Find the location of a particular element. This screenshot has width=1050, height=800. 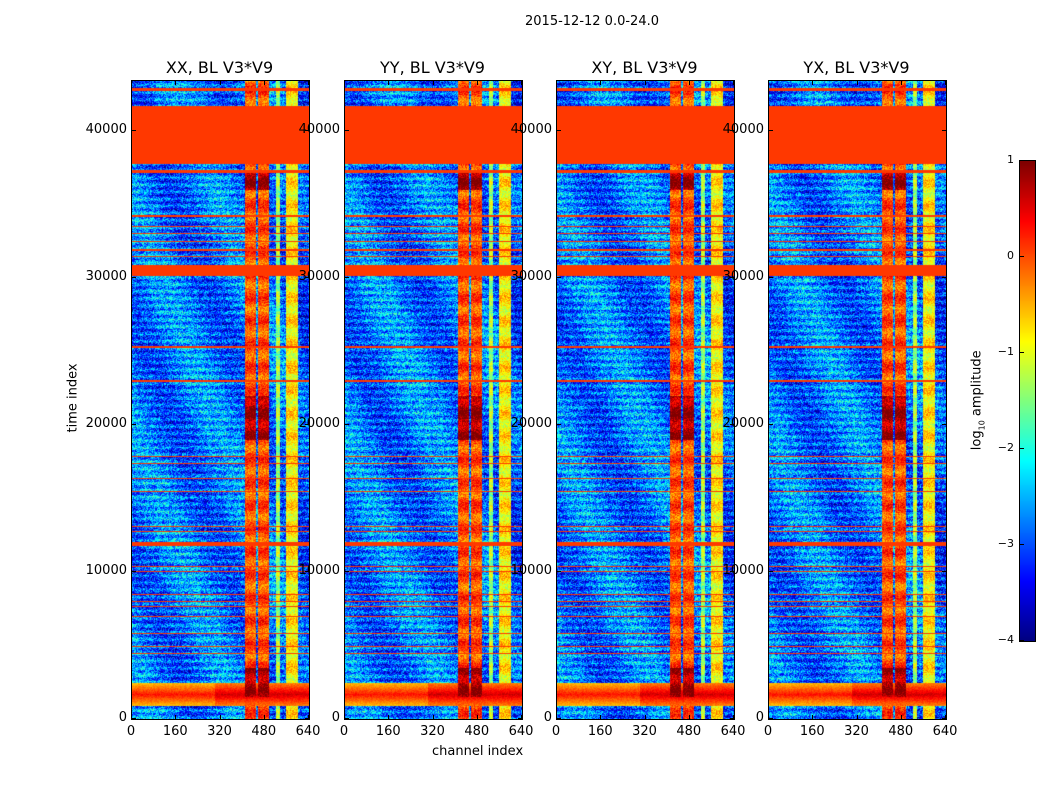

colorbar-label-rest: amplitude is located at coordinates (977, 385).